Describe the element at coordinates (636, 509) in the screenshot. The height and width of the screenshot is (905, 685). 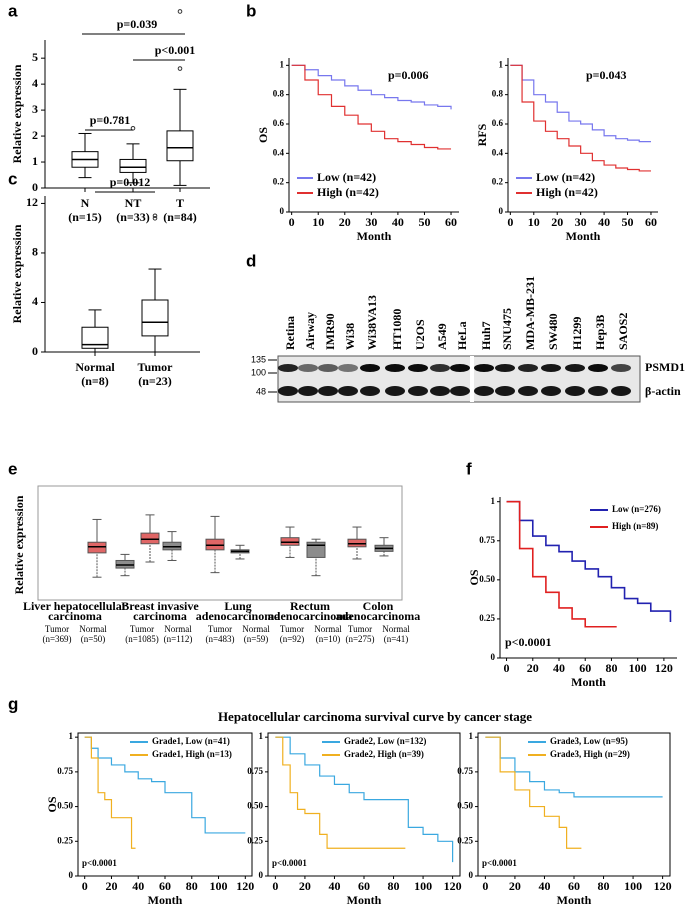
I see `legend-label: Low (n=276)` at that location.